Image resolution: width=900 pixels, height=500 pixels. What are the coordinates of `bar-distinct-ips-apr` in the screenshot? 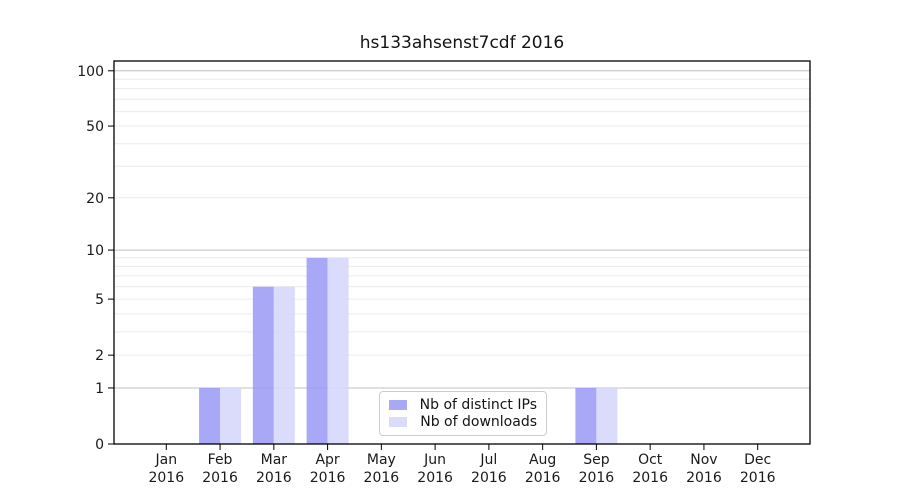 It's located at (317, 350).